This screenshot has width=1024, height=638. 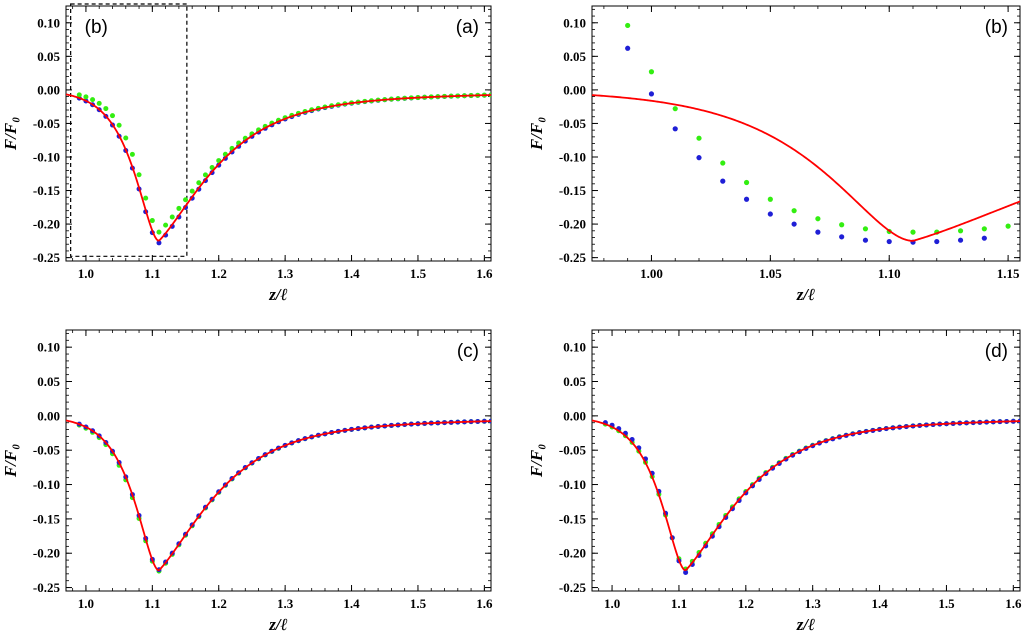 What do you see at coordinates (96, 27) in the screenshot?
I see `inset-box-label: (b)` at bounding box center [96, 27].